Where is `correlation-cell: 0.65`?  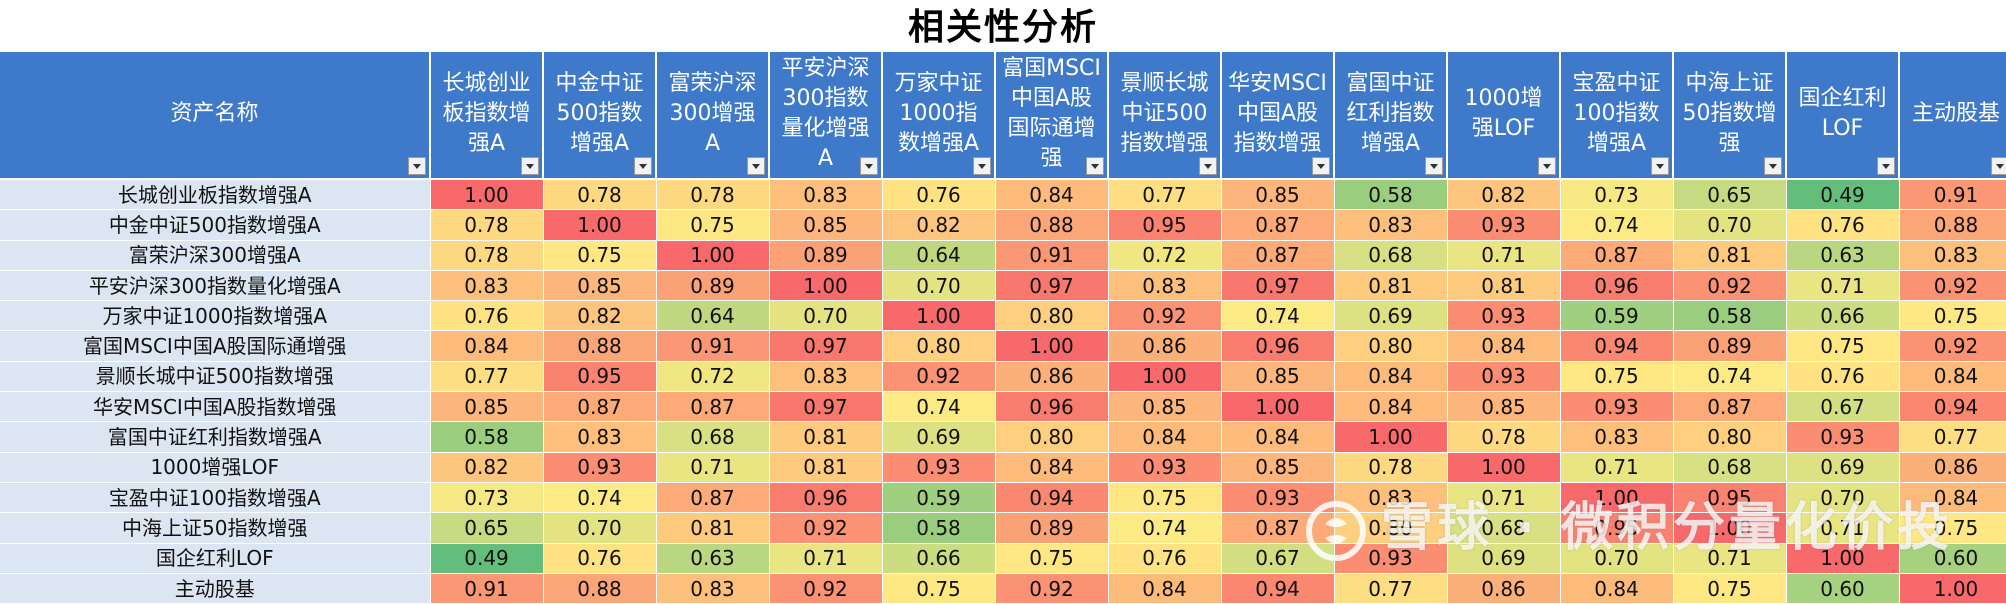
correlation-cell: 0.65 is located at coordinates (487, 528).